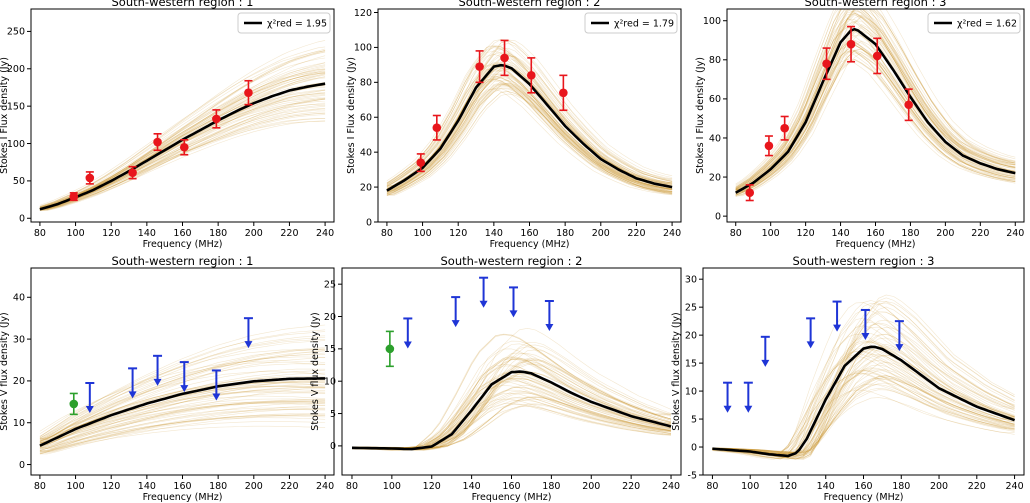 The image size is (1030, 503). Describe the element at coordinates (631, 23) in the screenshot. I see `legend-box` at that location.